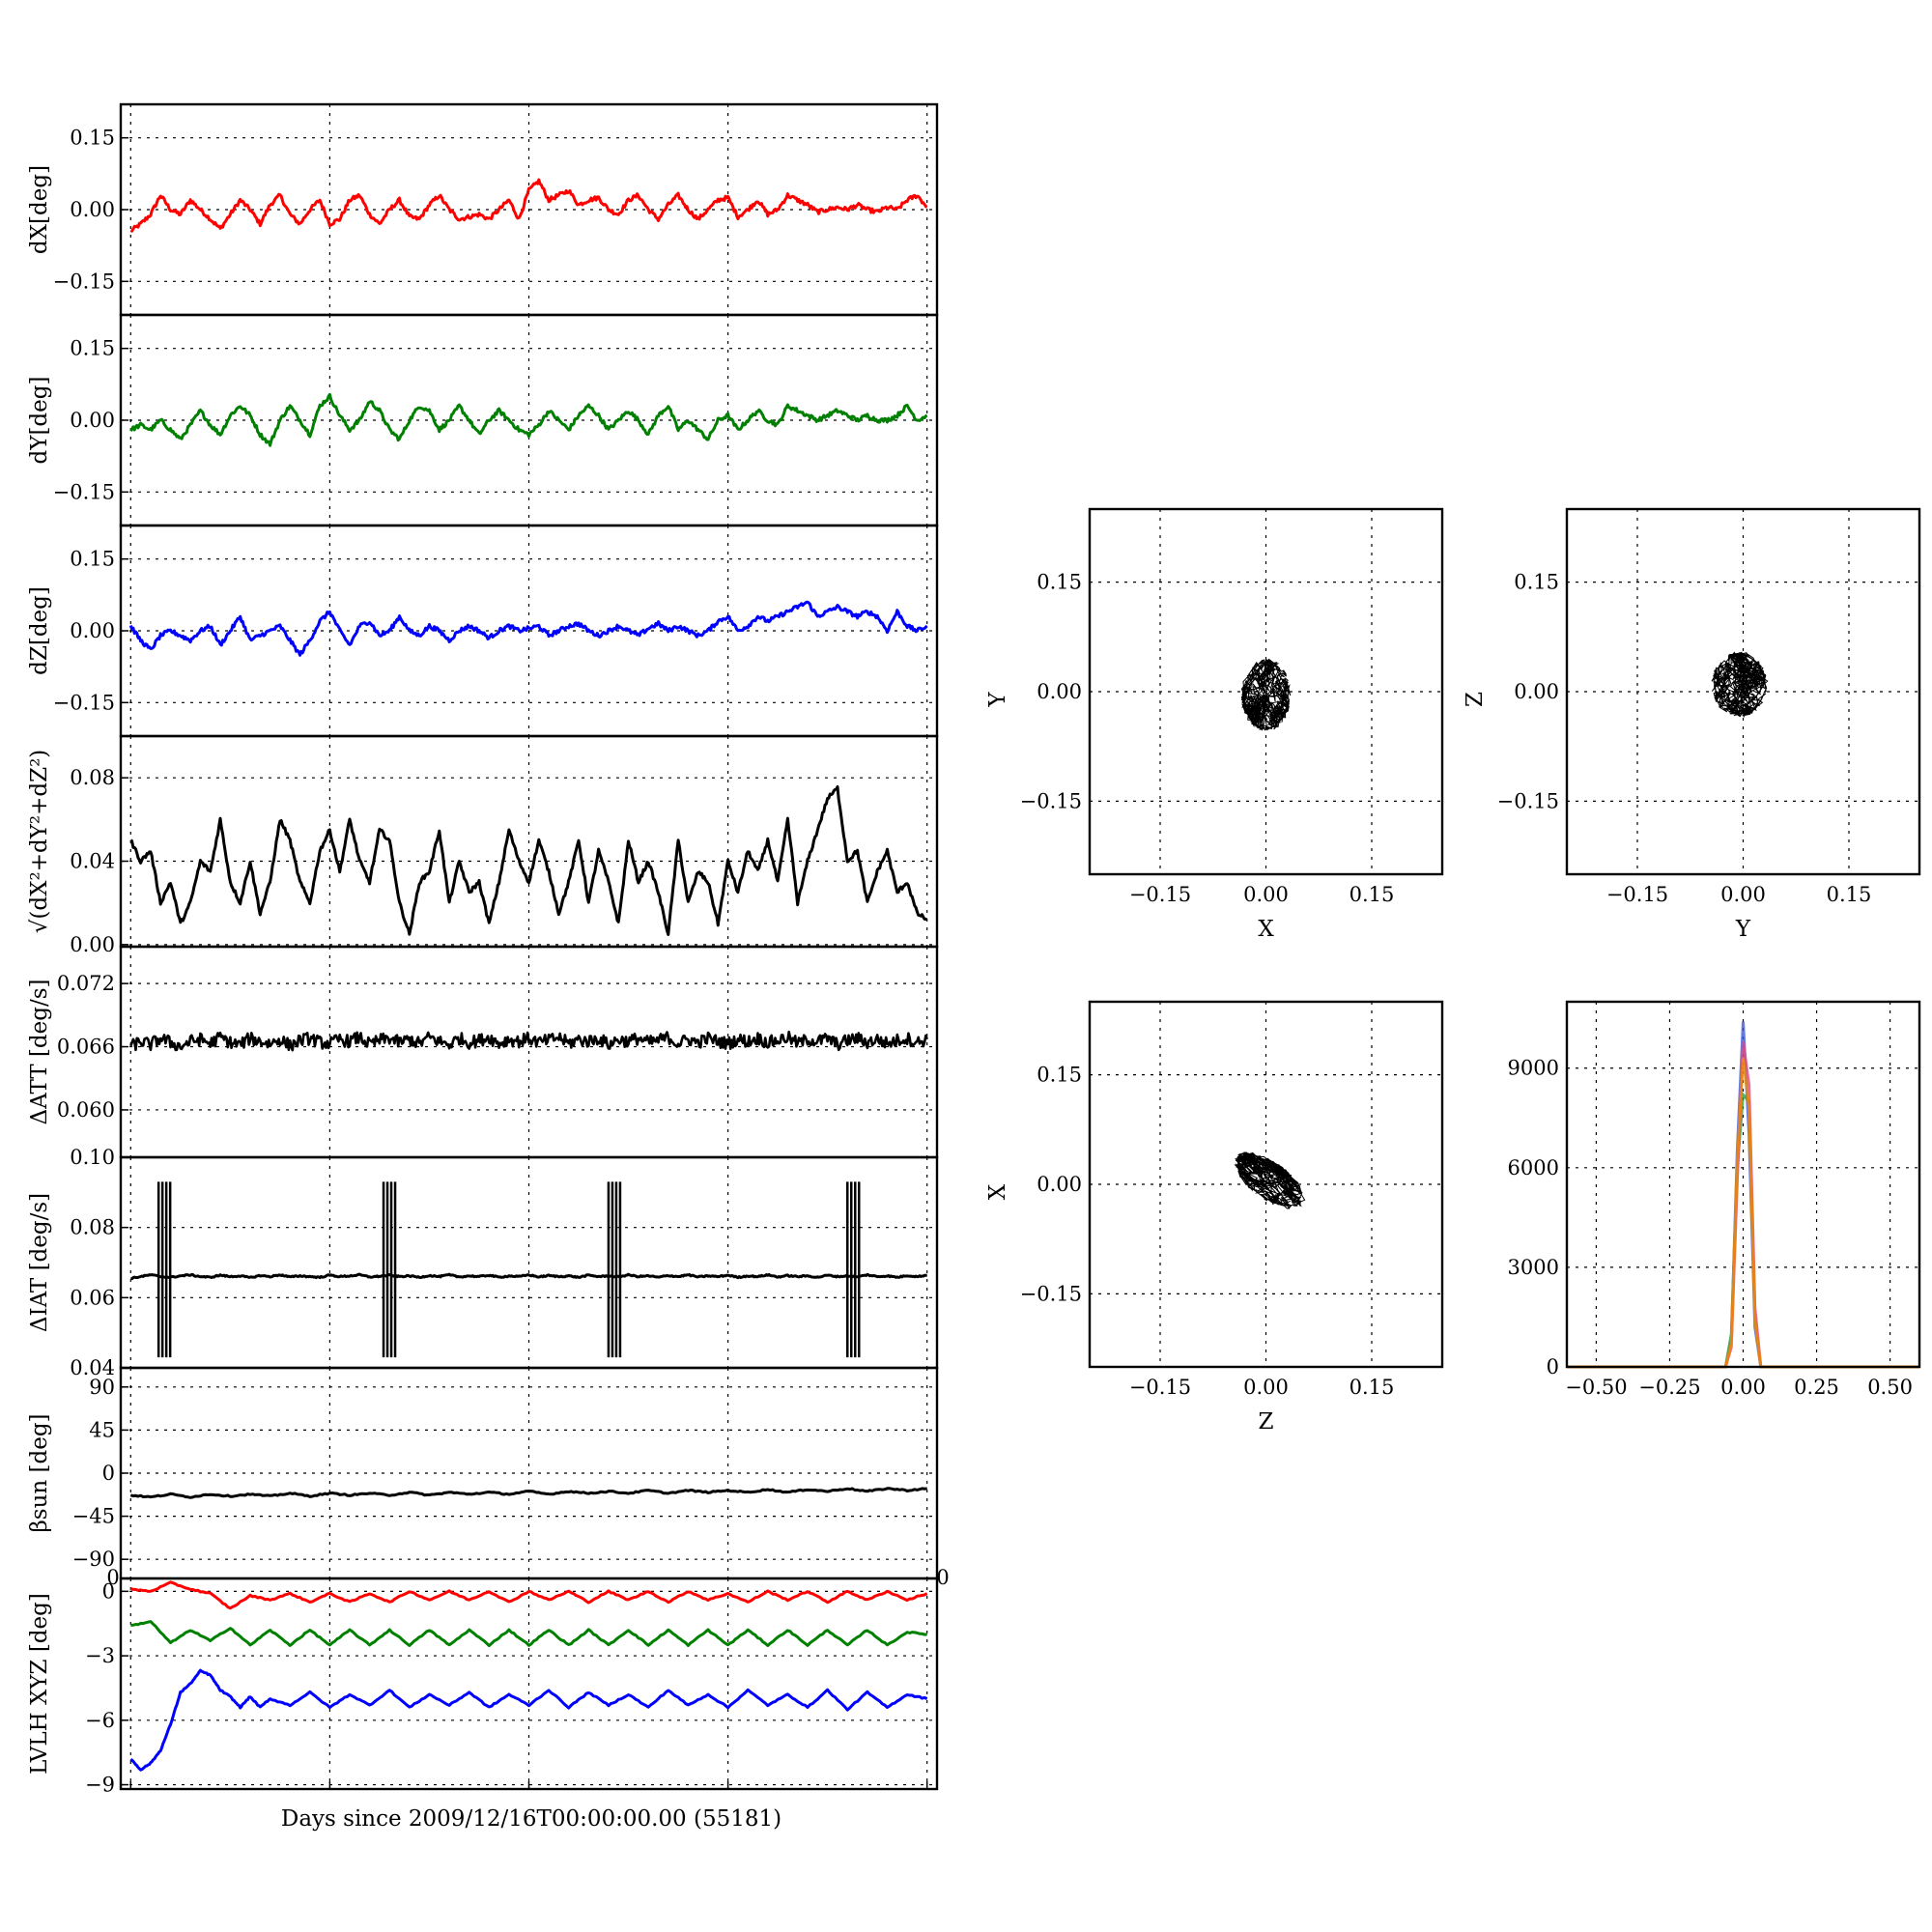 This screenshot has height=1932, width=1932. What do you see at coordinates (1533, 1167) in the screenshot?
I see `ytick-label: 6000` at bounding box center [1533, 1167].